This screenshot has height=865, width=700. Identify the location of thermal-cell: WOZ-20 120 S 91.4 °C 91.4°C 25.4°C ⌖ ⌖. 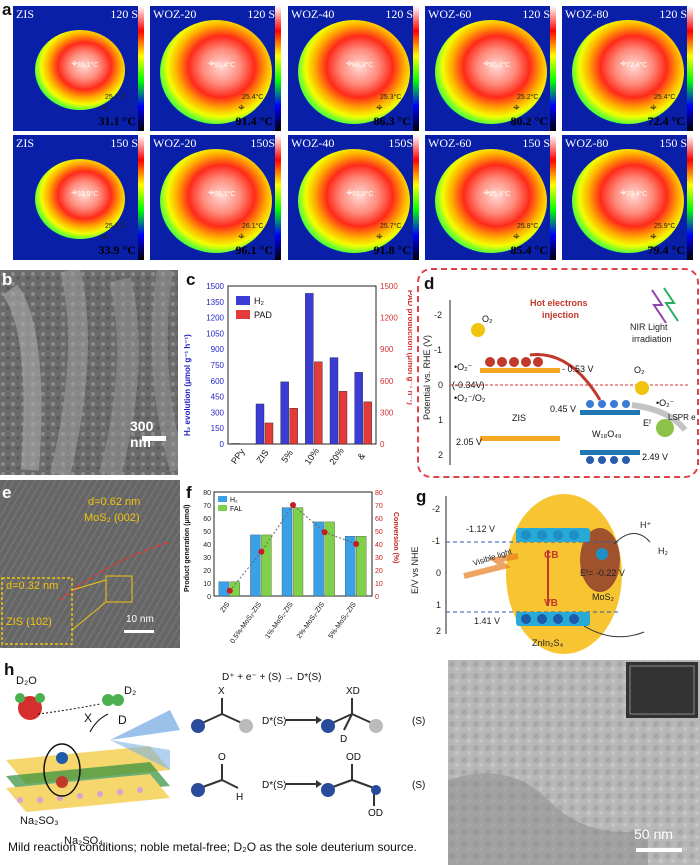
(215, 68).